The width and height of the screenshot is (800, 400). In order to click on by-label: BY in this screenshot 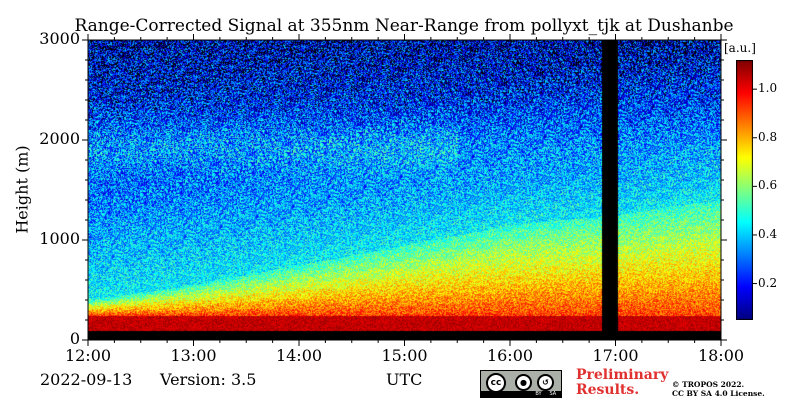, I will do `click(538, 394)`.